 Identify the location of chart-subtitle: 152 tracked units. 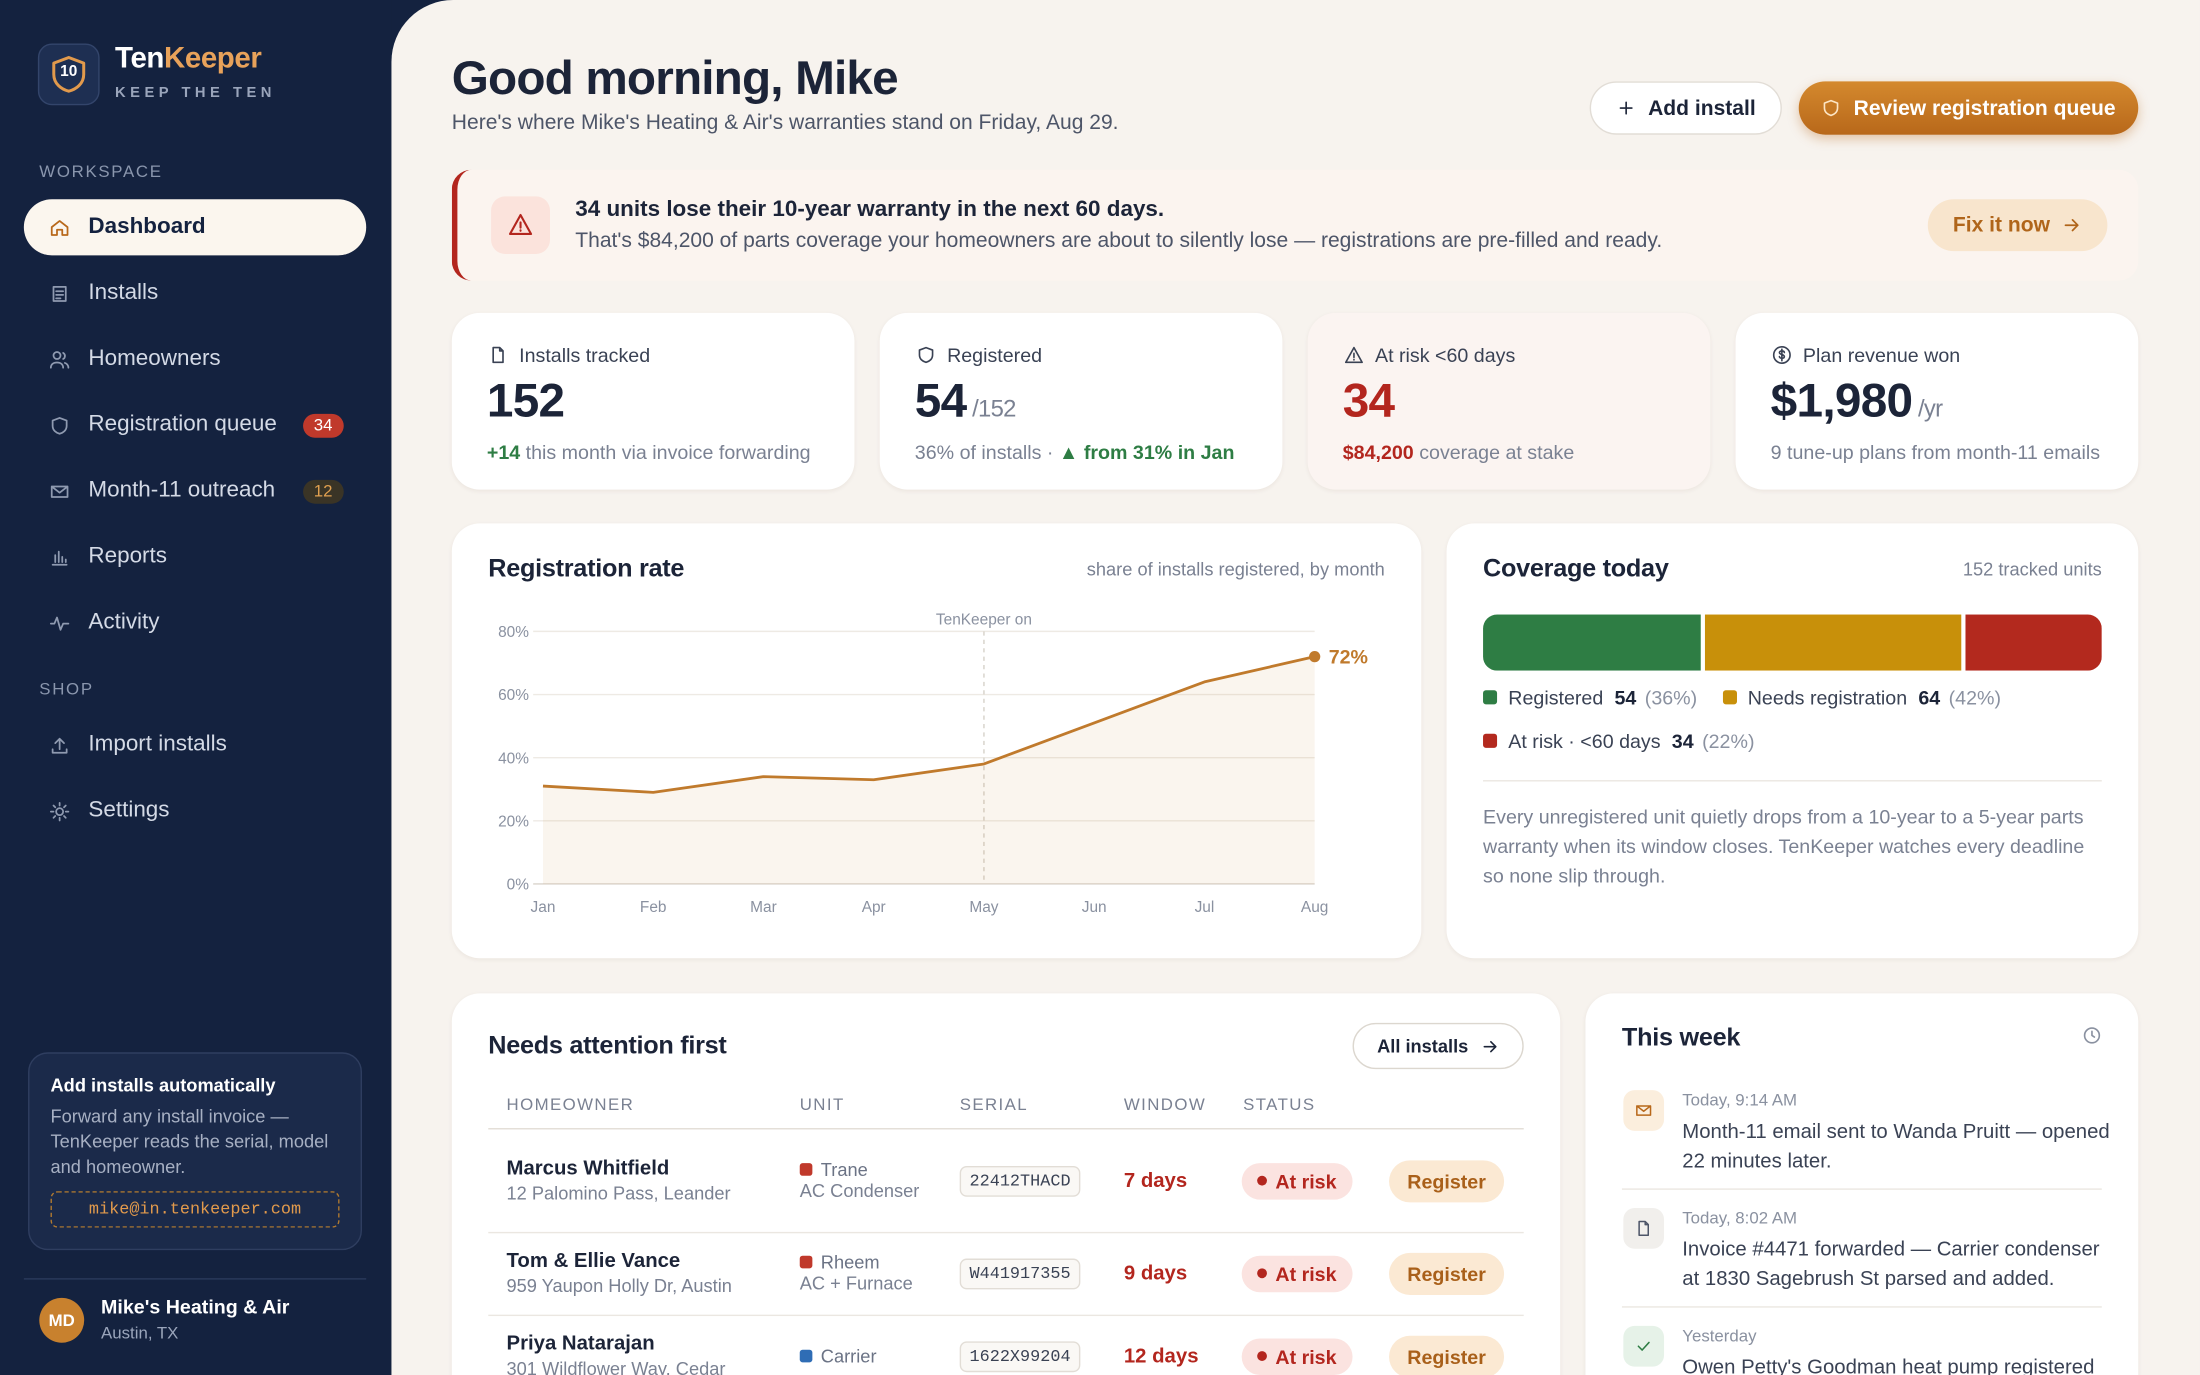
(2032, 569).